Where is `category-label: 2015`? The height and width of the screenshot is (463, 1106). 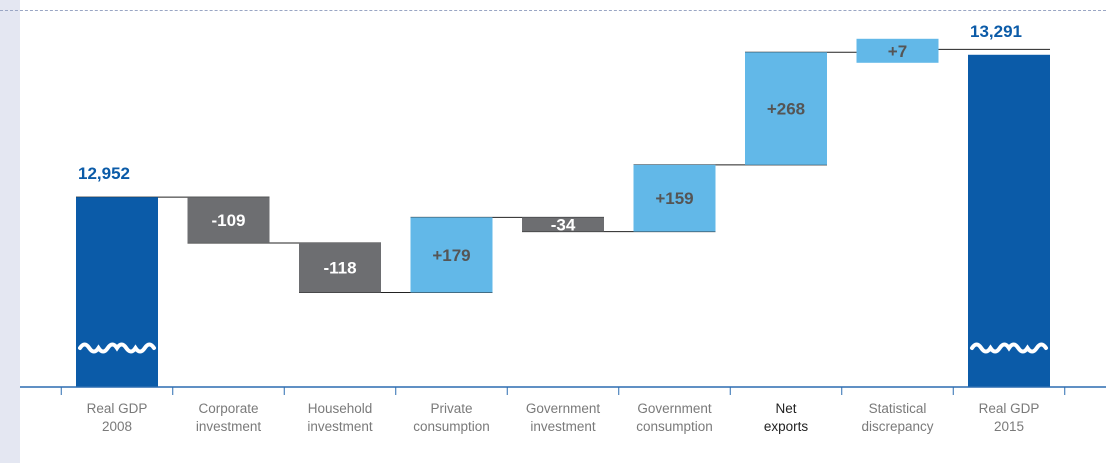 category-label: 2015 is located at coordinates (1009, 426).